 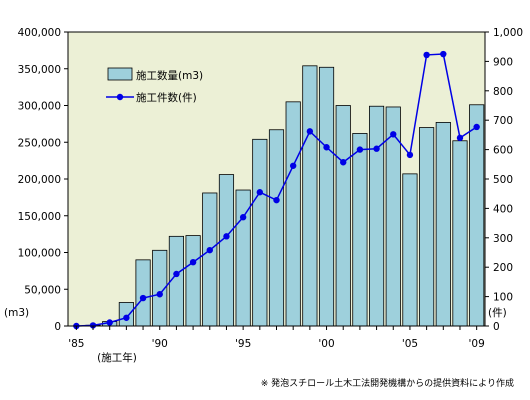 I want to click on right-tick-label: 800, so click(x=503, y=92).